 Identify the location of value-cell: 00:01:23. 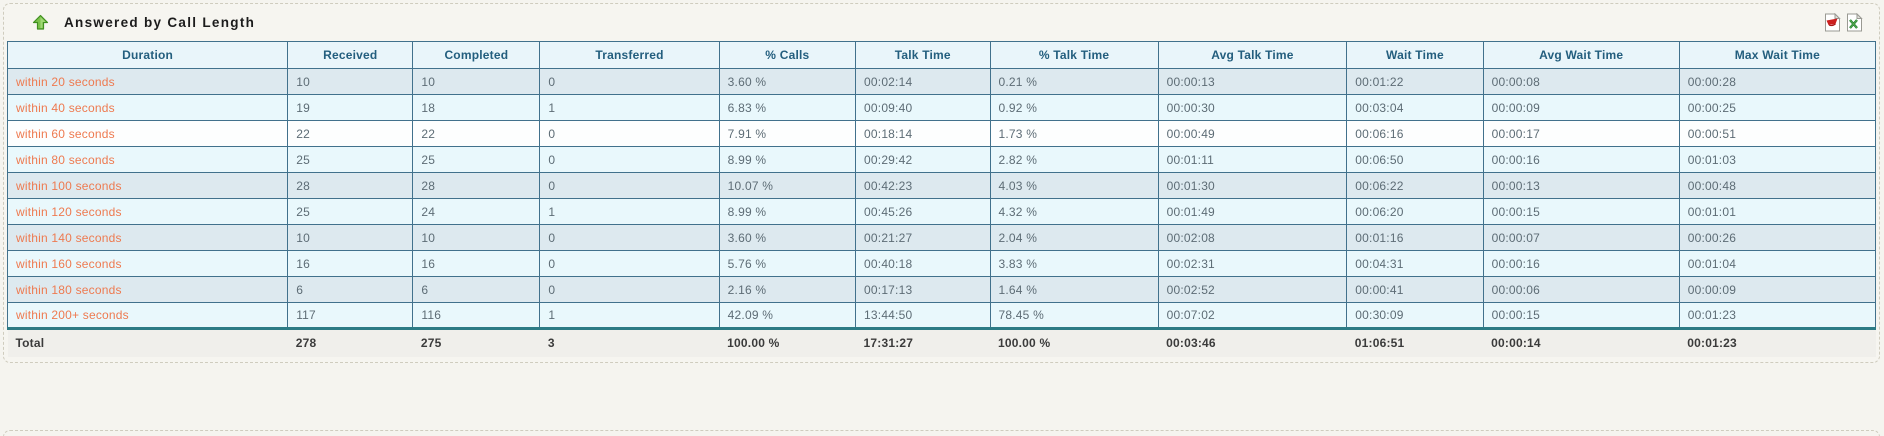
(1777, 316).